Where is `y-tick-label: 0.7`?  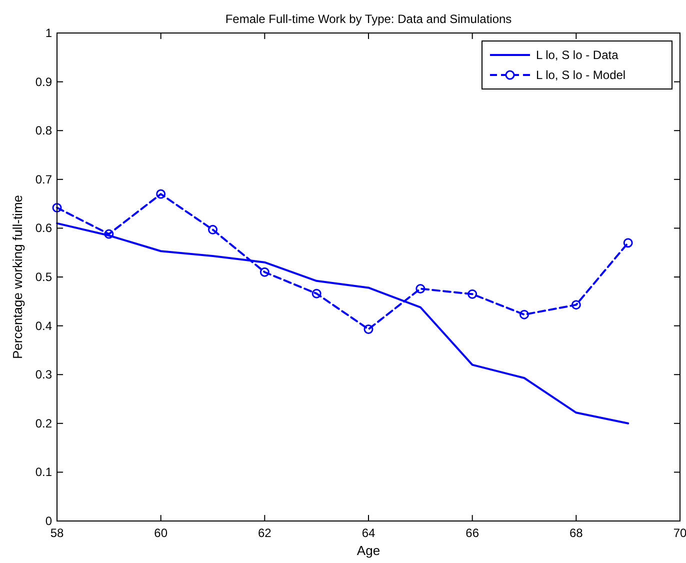 y-tick-label: 0.7 is located at coordinates (43, 179).